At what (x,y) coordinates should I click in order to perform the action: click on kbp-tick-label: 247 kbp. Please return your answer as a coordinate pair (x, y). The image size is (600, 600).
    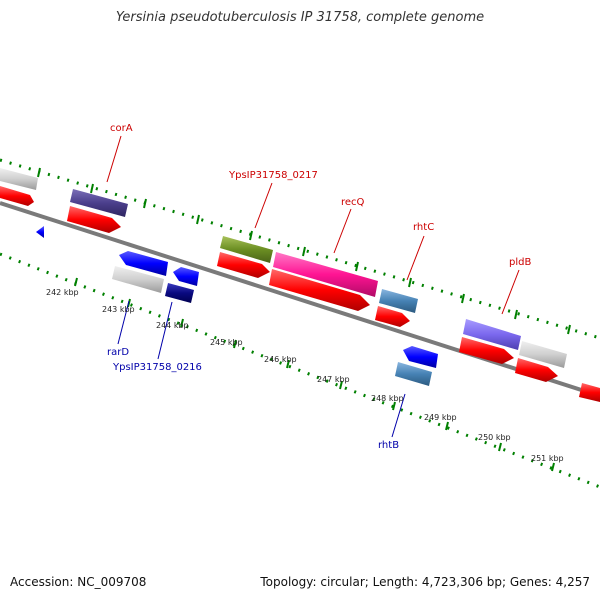
    Looking at the image, I should click on (333, 379).